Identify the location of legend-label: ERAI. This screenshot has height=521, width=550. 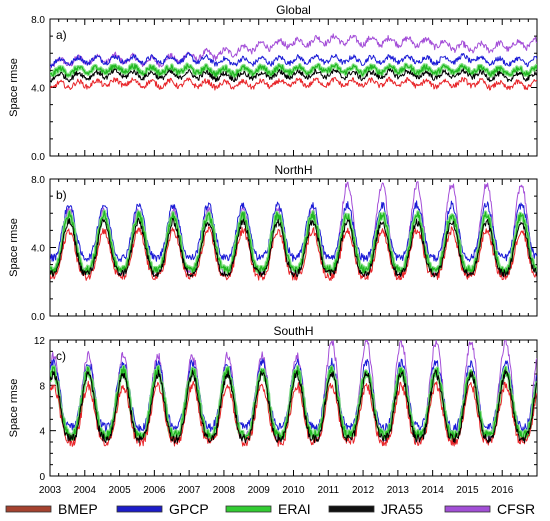
(294, 509).